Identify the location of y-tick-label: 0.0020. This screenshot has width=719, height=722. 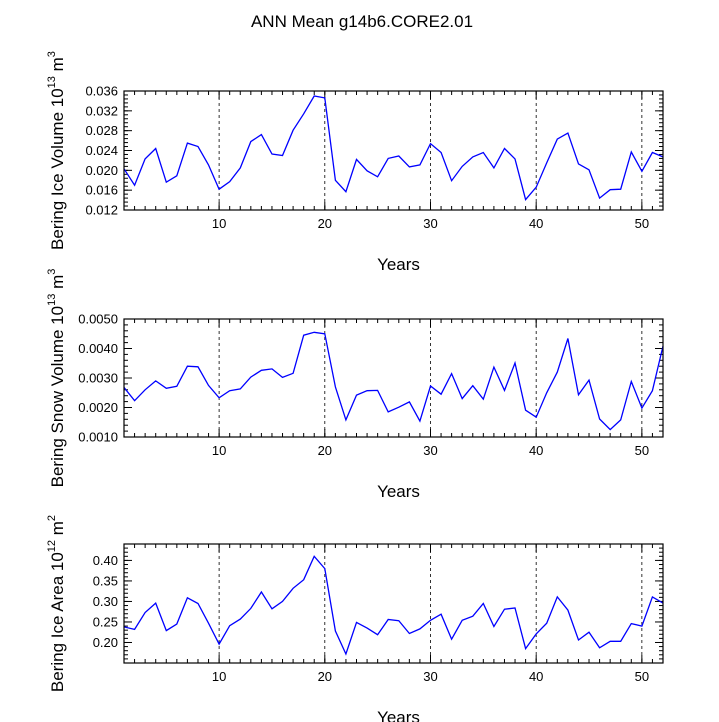
(98, 407).